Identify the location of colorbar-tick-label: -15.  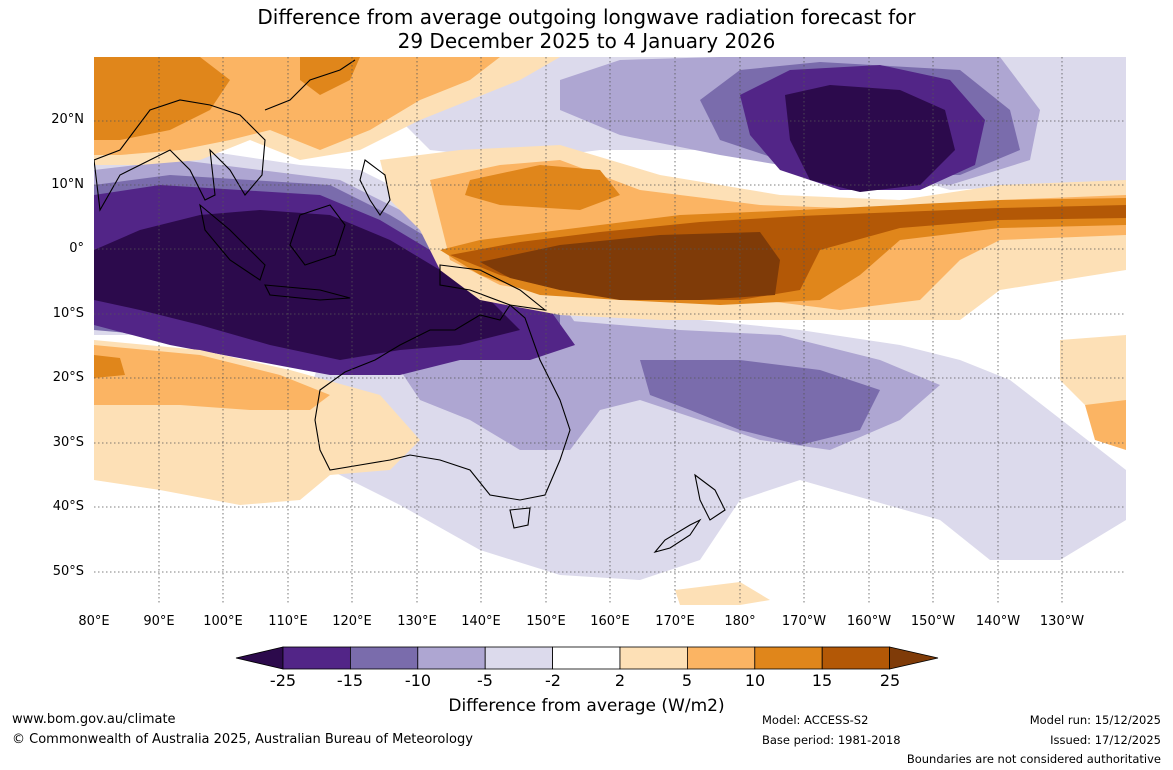
(350, 680).